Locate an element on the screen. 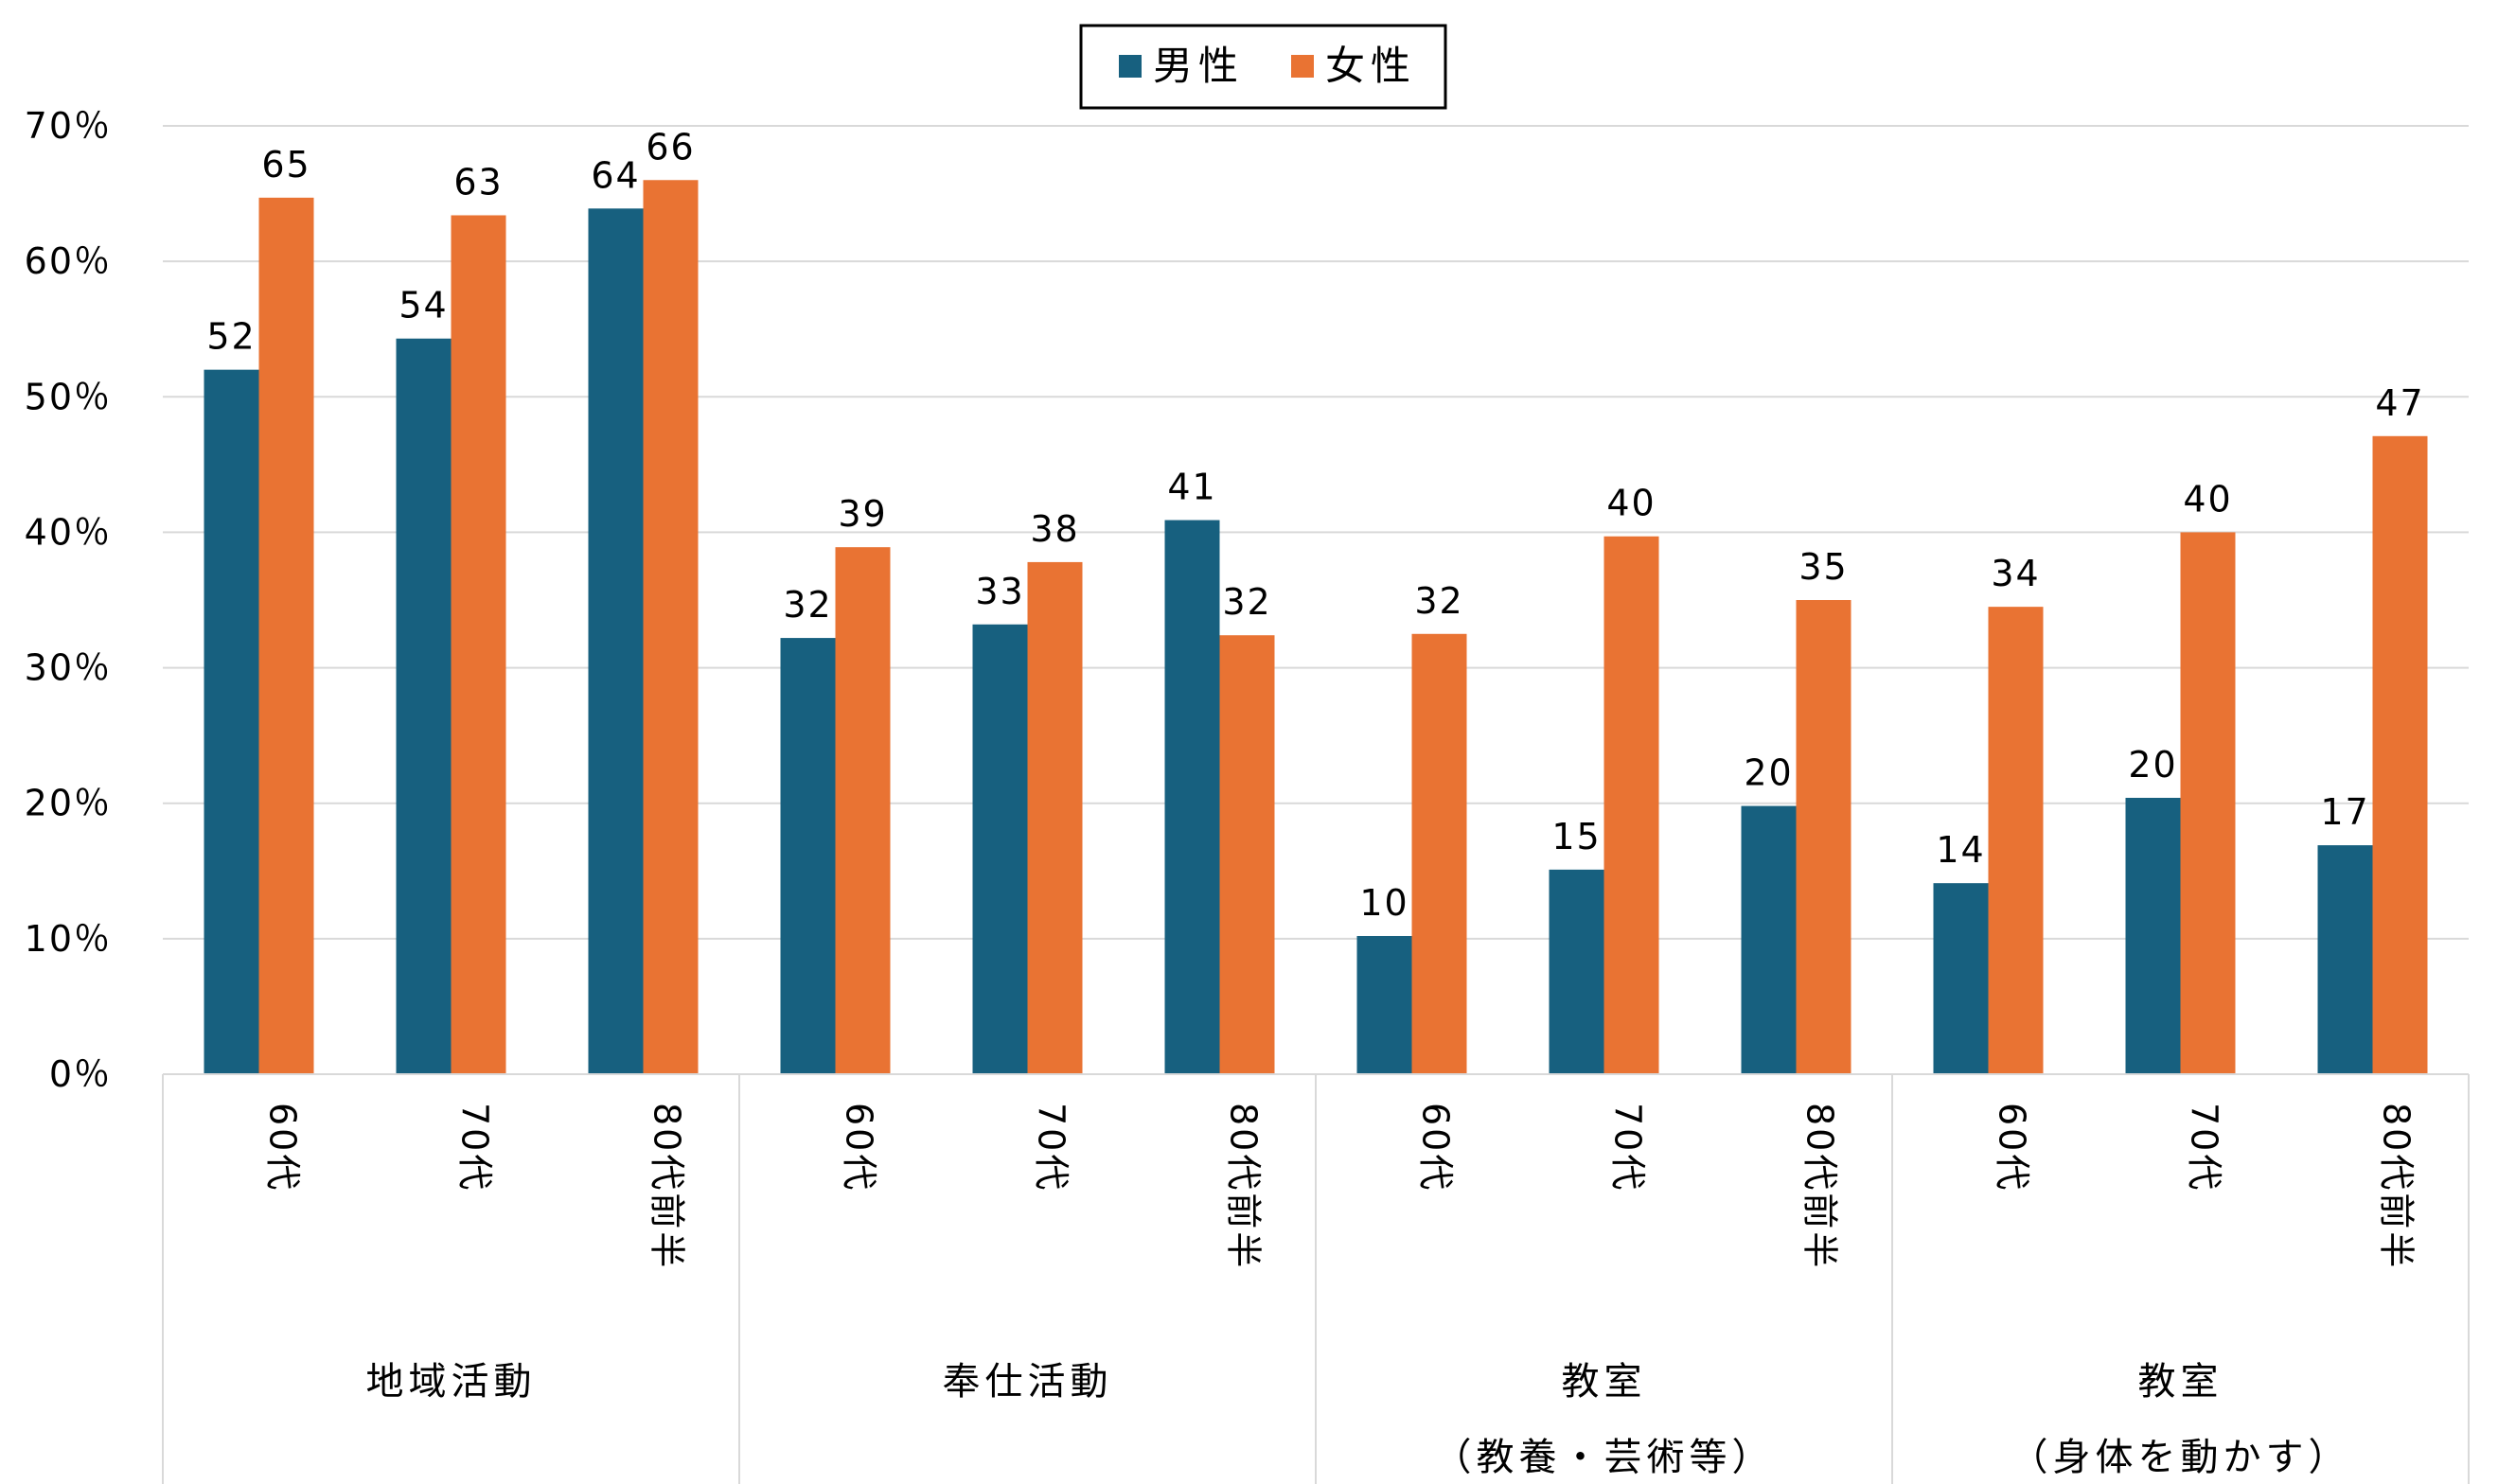 The height and width of the screenshot is (1484, 2498). legend-swatch-male is located at coordinates (1131, 66).